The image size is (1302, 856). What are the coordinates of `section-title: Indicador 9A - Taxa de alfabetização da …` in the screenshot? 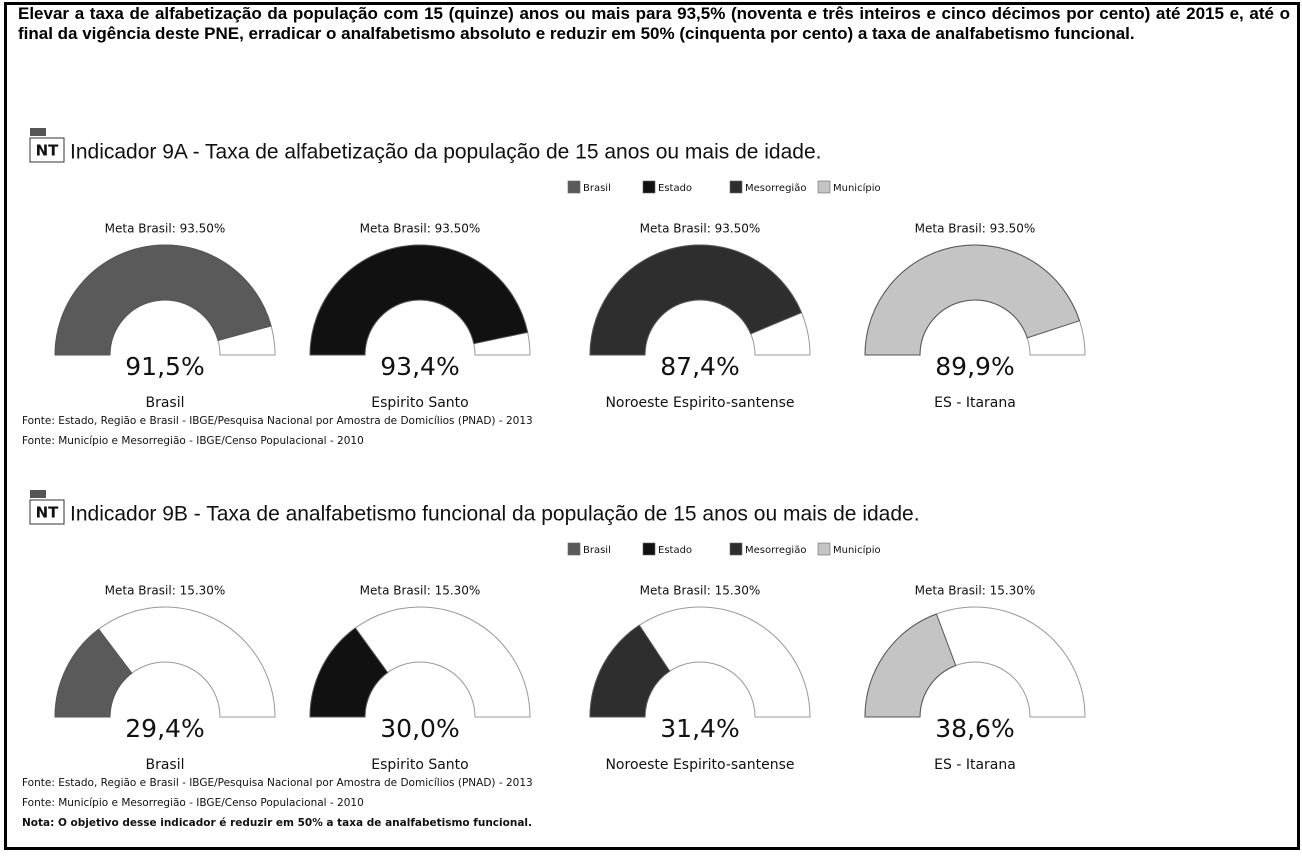 It's located at (446, 152).